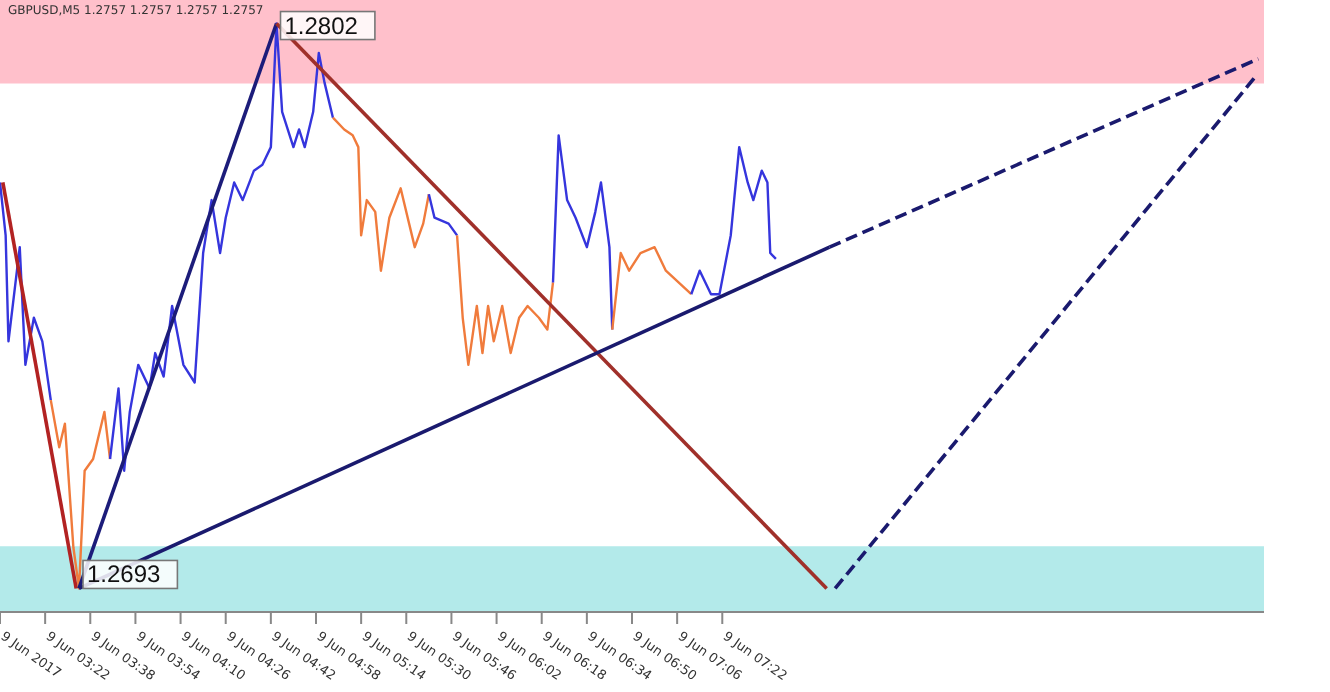 This screenshot has width=1330, height=692. I want to click on annotation: 1.2802, so click(321, 25).